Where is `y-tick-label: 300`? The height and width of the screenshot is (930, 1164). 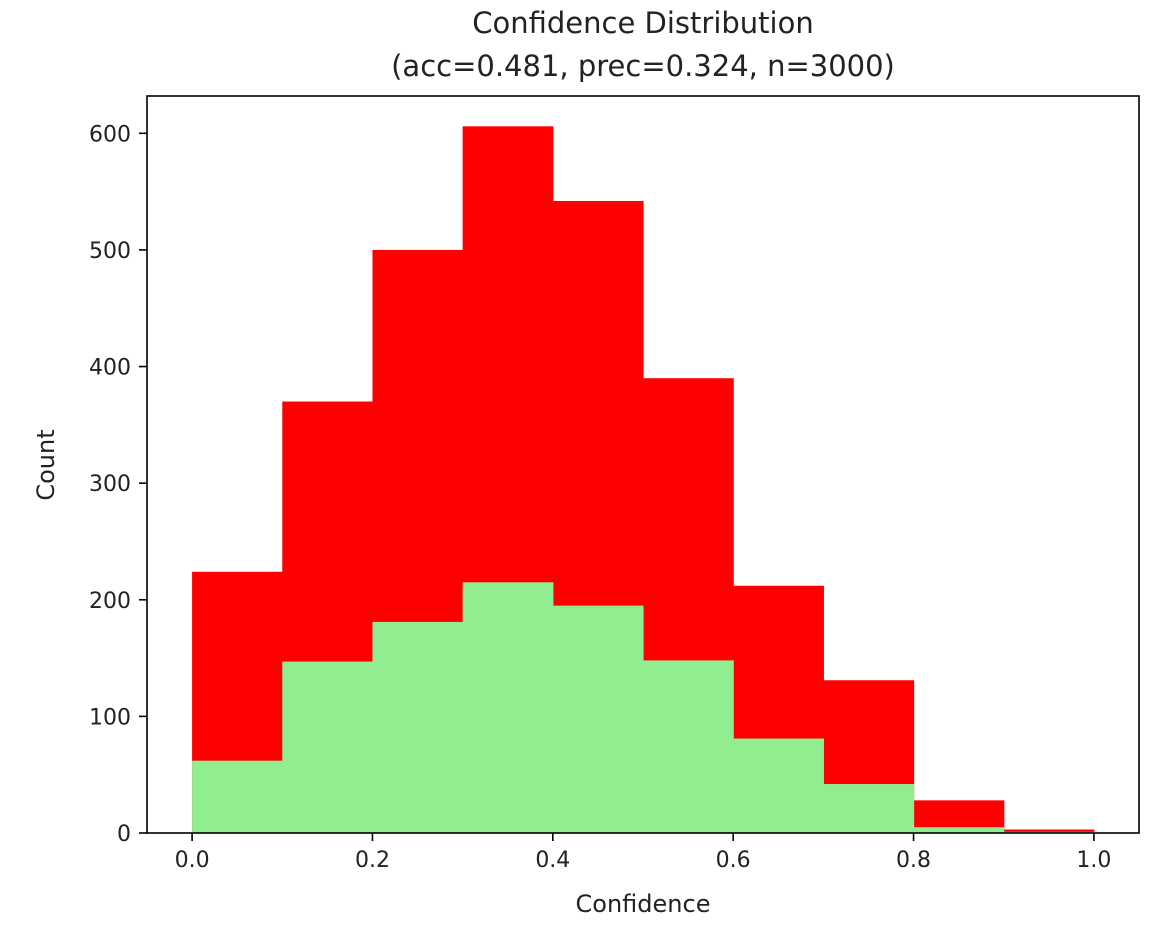 y-tick-label: 300 is located at coordinates (110, 484).